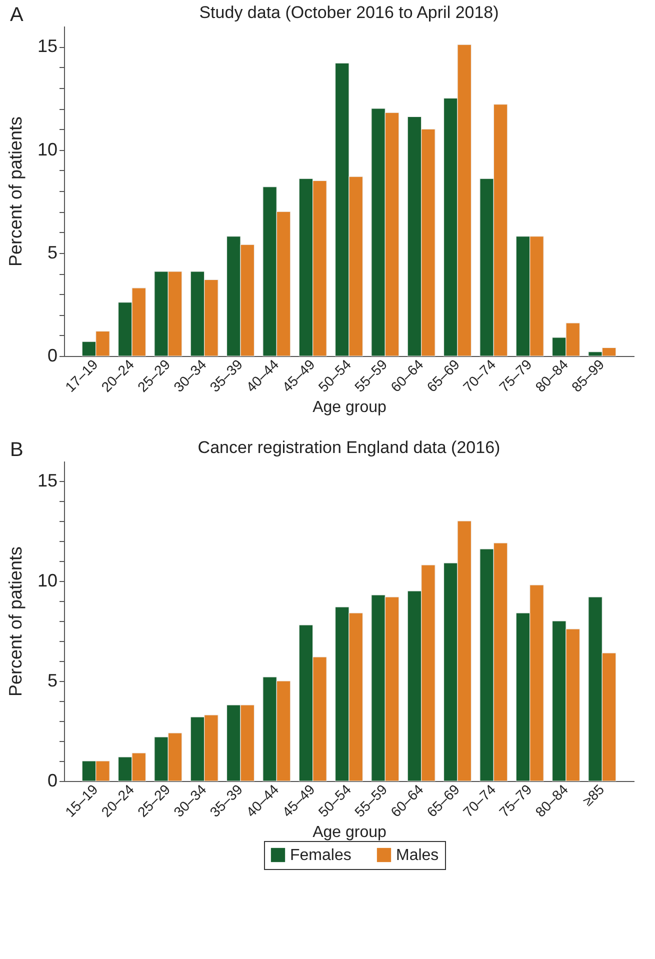 The height and width of the screenshot is (959, 655). What do you see at coordinates (417, 855) in the screenshot?
I see `legend-label: Males` at bounding box center [417, 855].